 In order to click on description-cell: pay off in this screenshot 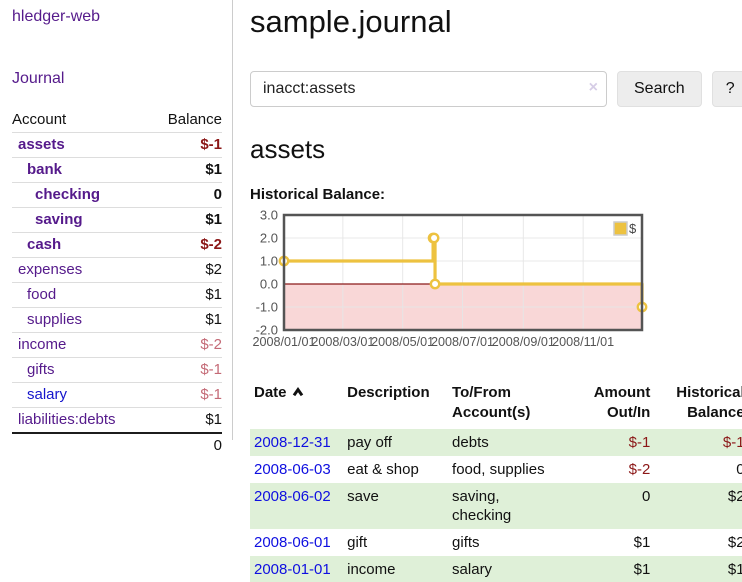, I will do `click(369, 442)`.